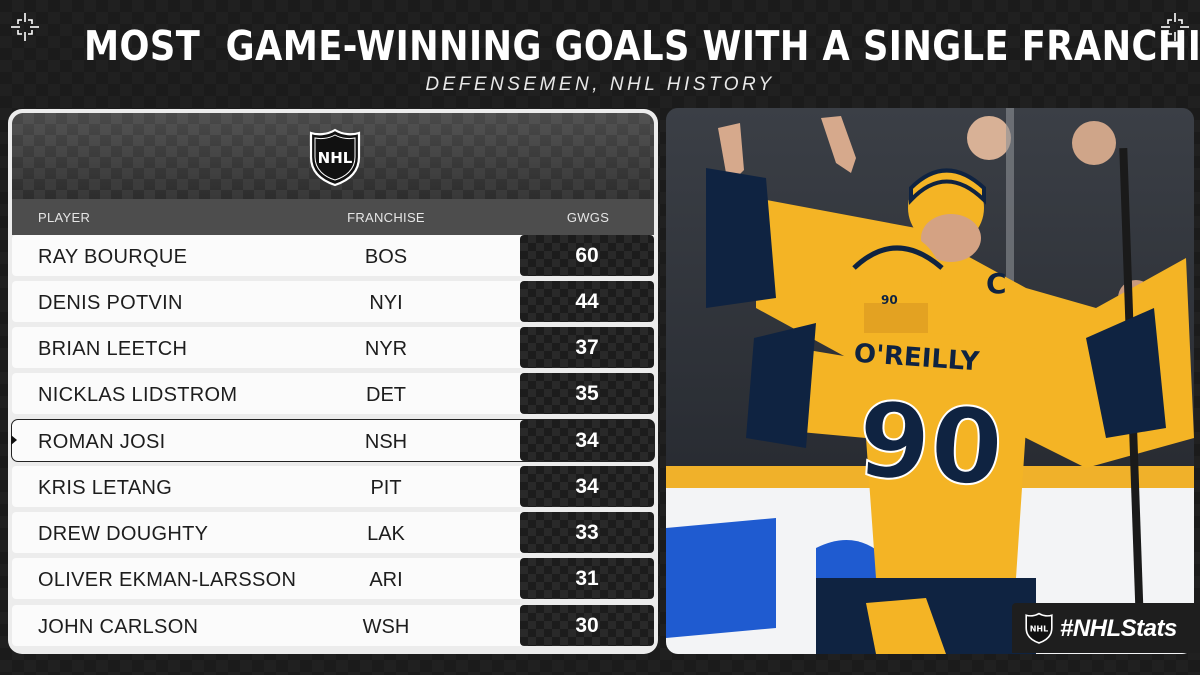 The width and height of the screenshot is (1200, 675). Describe the element at coordinates (1118, 628) in the screenshot. I see `hashtag-text: #NHLStats` at that location.